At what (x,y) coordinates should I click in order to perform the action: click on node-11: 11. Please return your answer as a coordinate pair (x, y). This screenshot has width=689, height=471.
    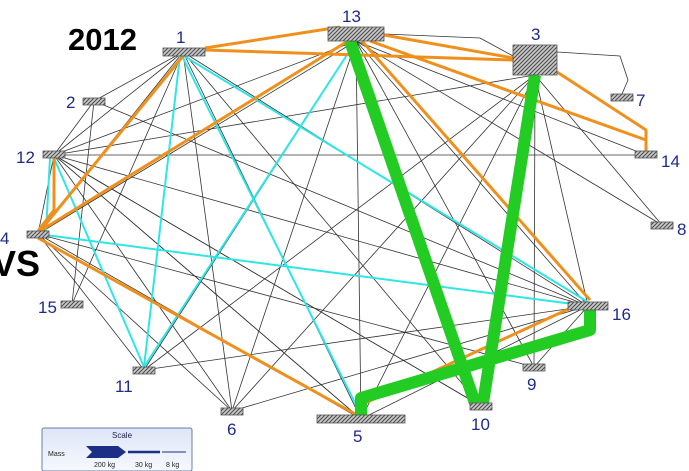
    Looking at the image, I should click on (135, 381).